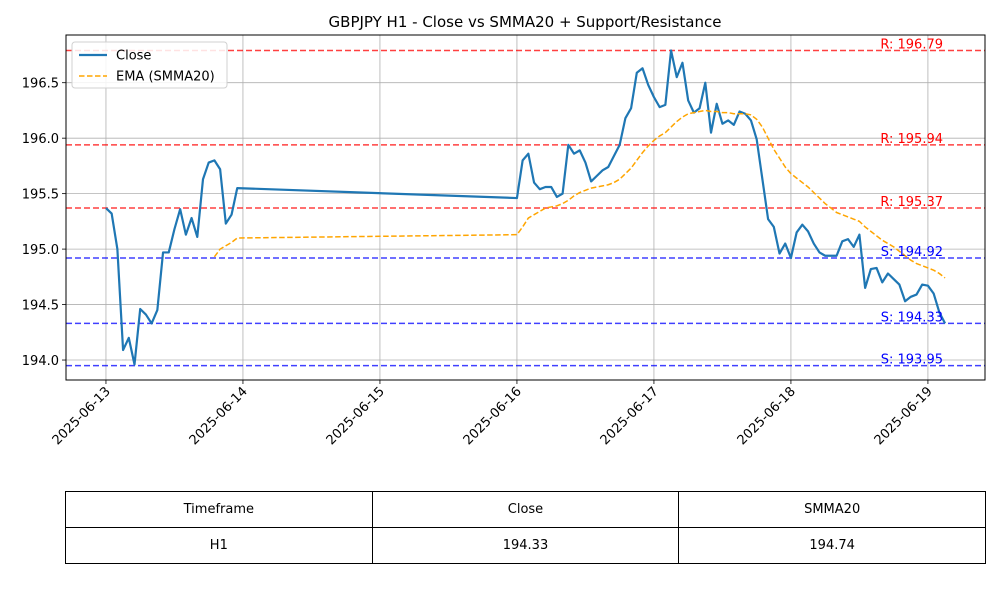  I want to click on level-label: S: 194.33, so click(912, 317).